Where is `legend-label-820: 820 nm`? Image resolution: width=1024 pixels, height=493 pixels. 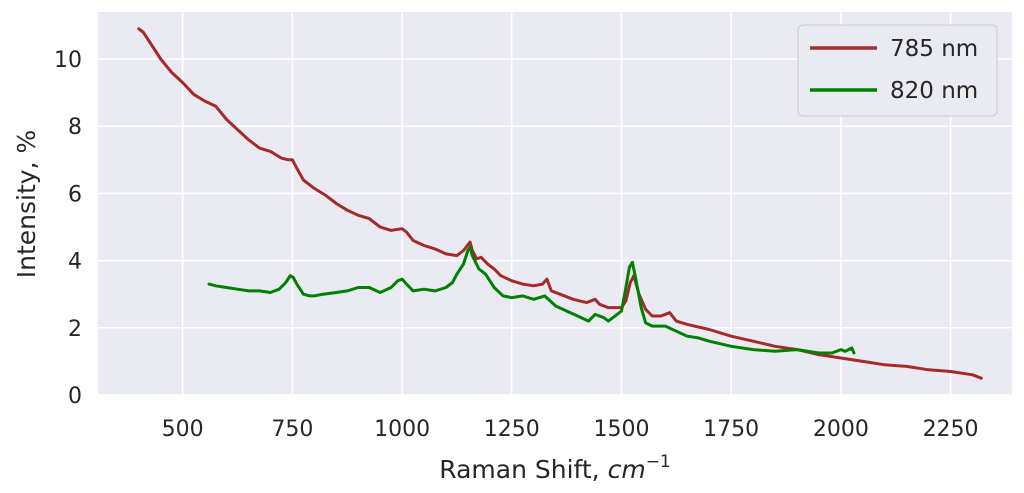
legend-label-820: 820 nm is located at coordinates (934, 91).